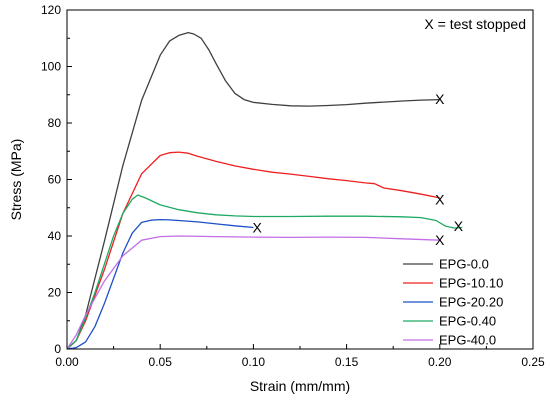 This screenshot has height=405, width=550. Describe the element at coordinates (347, 362) in the screenshot. I see `x-tick-label: 0.15` at that location.